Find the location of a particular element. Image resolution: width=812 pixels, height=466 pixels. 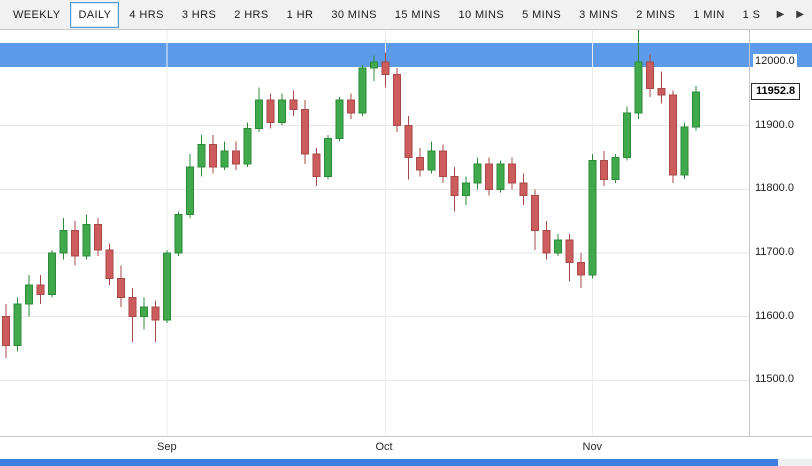

toolbar-scroll-arrows: ▶ ▶ is located at coordinates (790, 14).